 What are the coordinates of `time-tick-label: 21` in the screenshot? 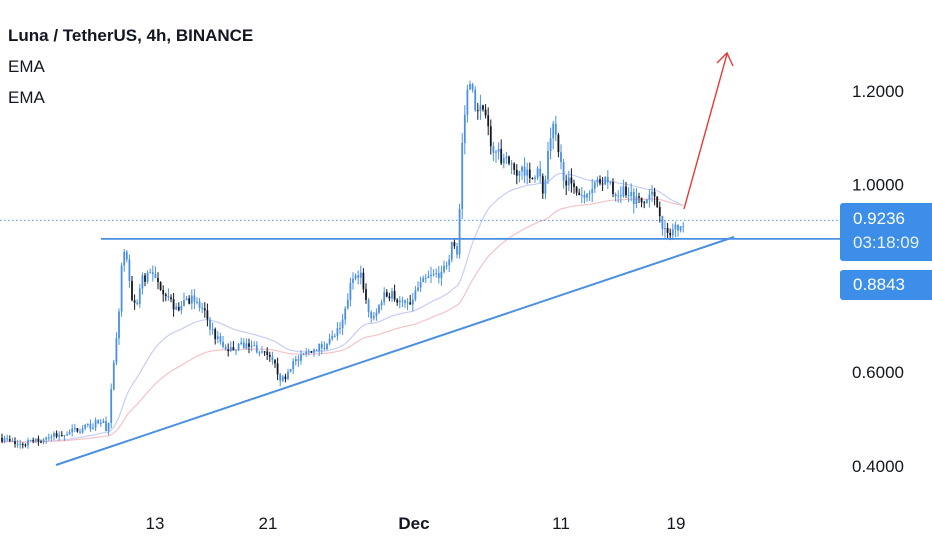 It's located at (268, 523).